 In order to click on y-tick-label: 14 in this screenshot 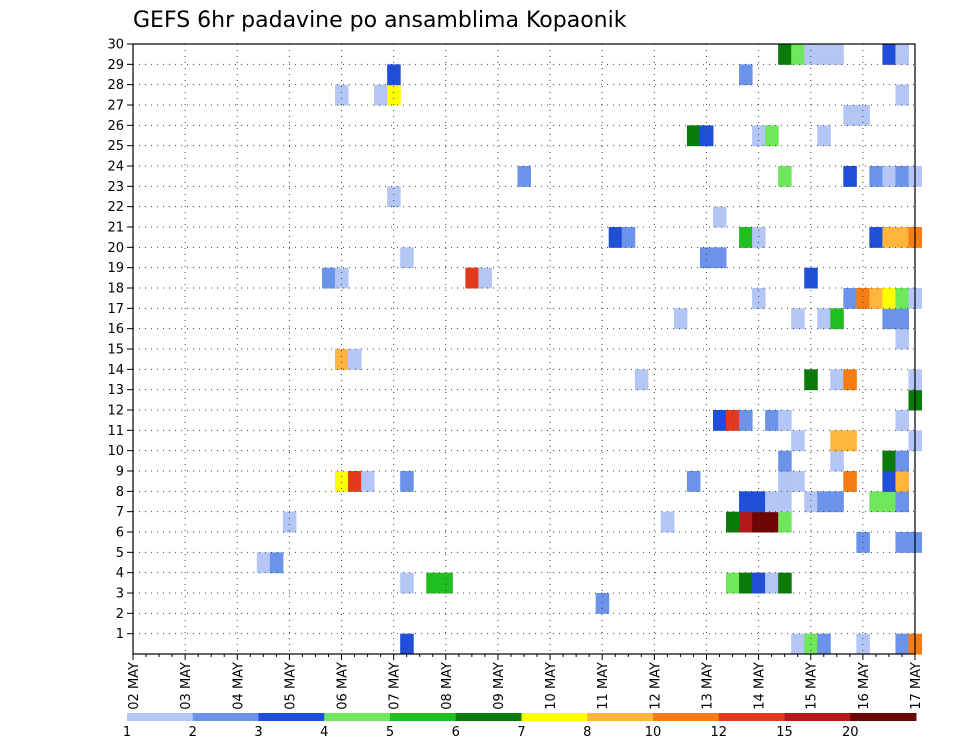, I will do `click(115, 370)`.